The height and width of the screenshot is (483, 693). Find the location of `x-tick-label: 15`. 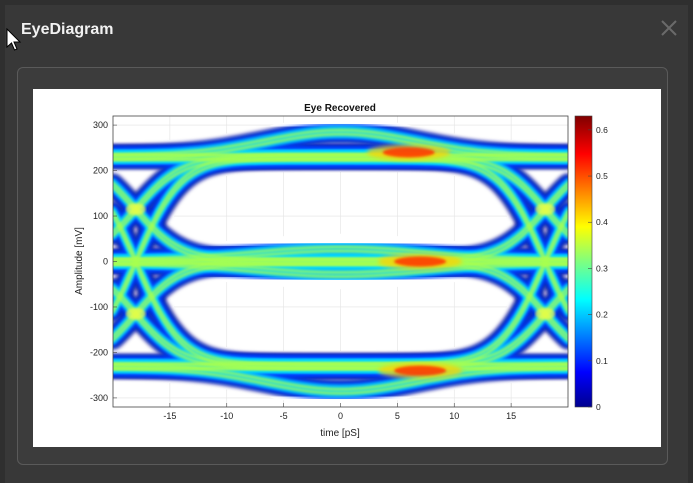

x-tick-label: 15 is located at coordinates (511, 416).